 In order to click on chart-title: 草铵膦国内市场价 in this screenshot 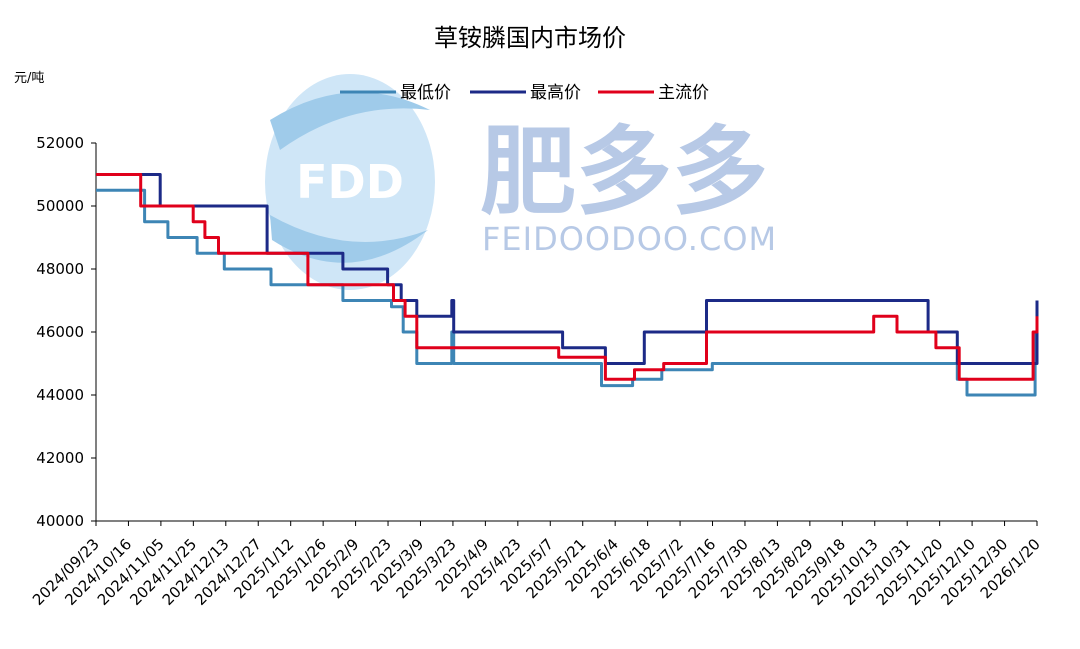, I will do `click(530, 38)`.